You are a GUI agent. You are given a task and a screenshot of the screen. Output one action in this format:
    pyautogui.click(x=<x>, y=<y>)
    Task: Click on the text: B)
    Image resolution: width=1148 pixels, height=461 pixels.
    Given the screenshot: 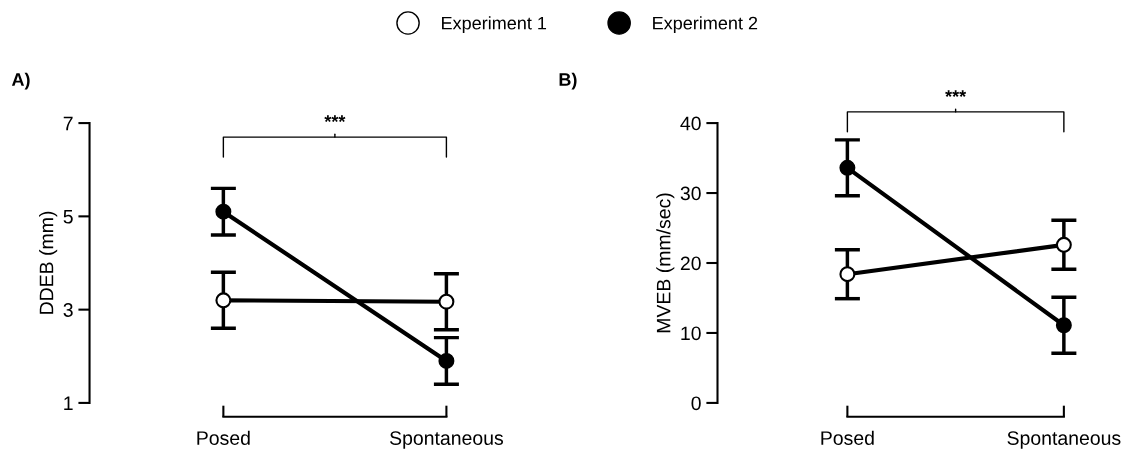 What is the action you would take?
    pyautogui.click(x=568, y=81)
    